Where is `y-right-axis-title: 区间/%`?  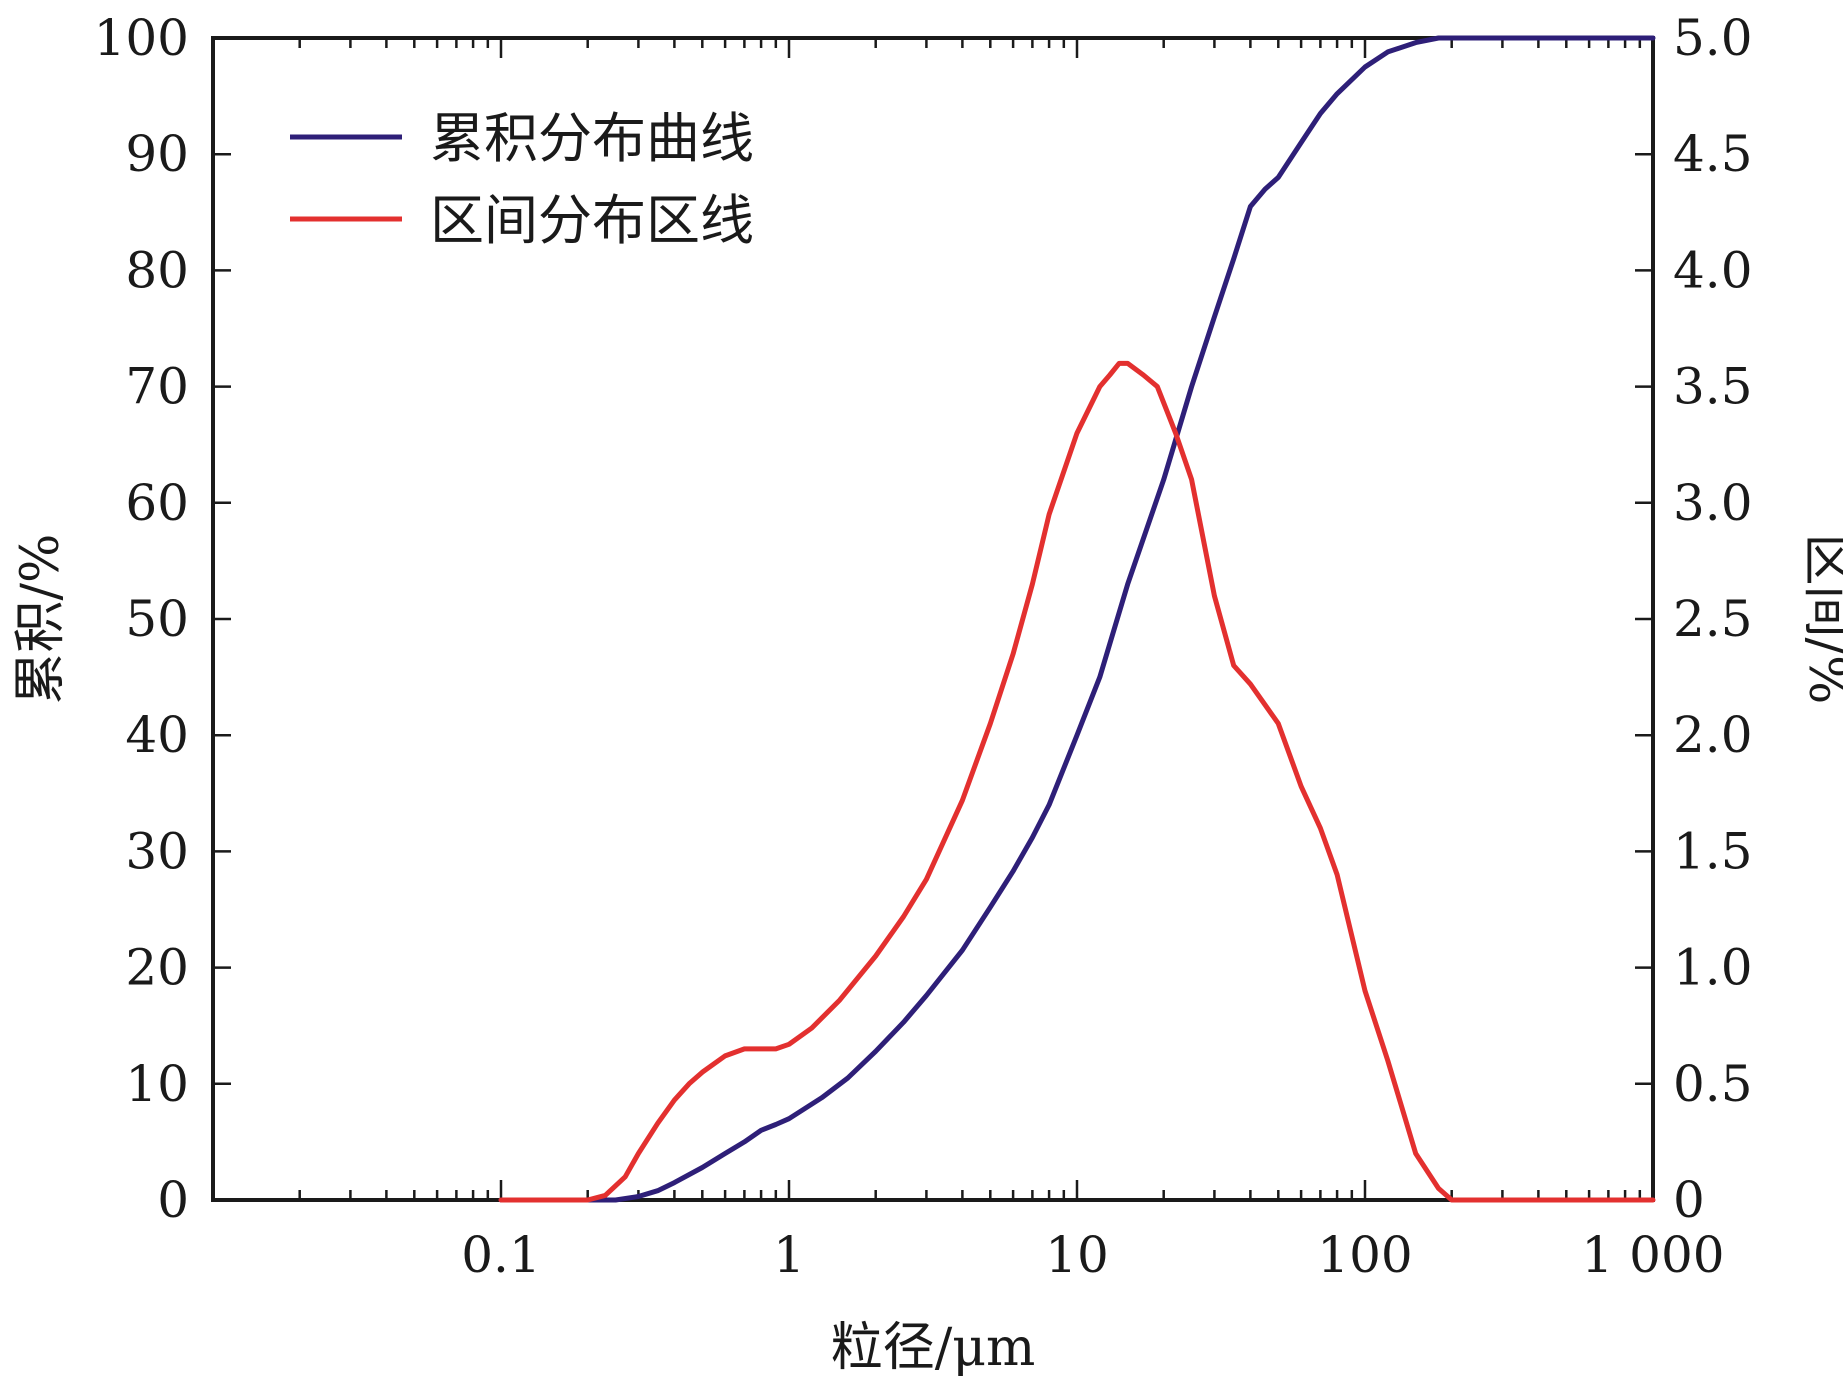 y-right-axis-title: 区间/% is located at coordinates (1820, 619).